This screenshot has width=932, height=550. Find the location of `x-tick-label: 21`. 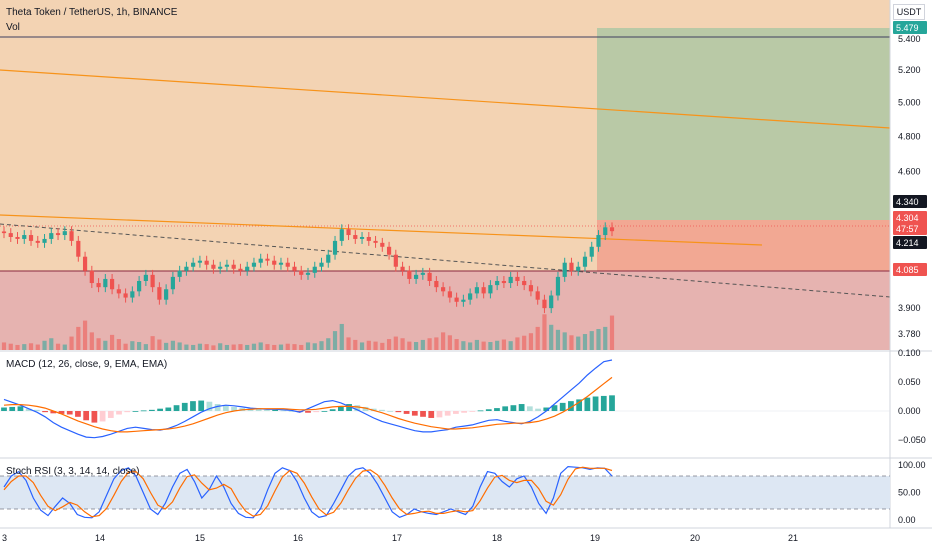

x-tick-label: 21 is located at coordinates (793, 538).